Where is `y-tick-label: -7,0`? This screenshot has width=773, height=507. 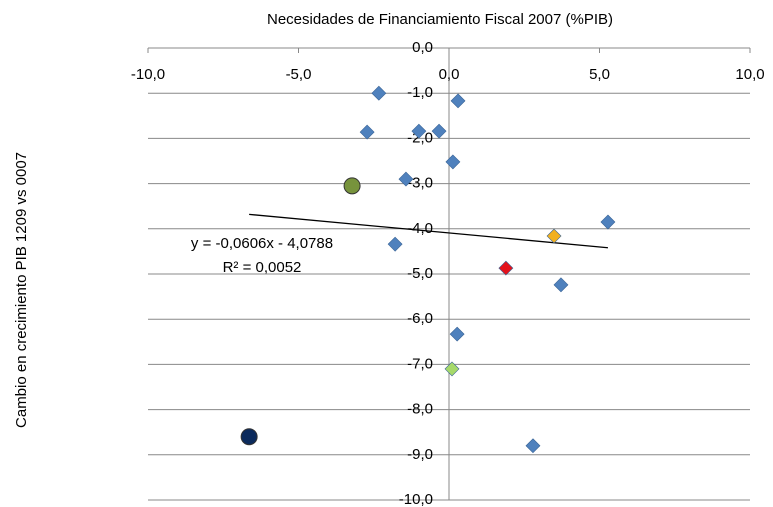
y-tick-label: -7,0 is located at coordinates (420, 363).